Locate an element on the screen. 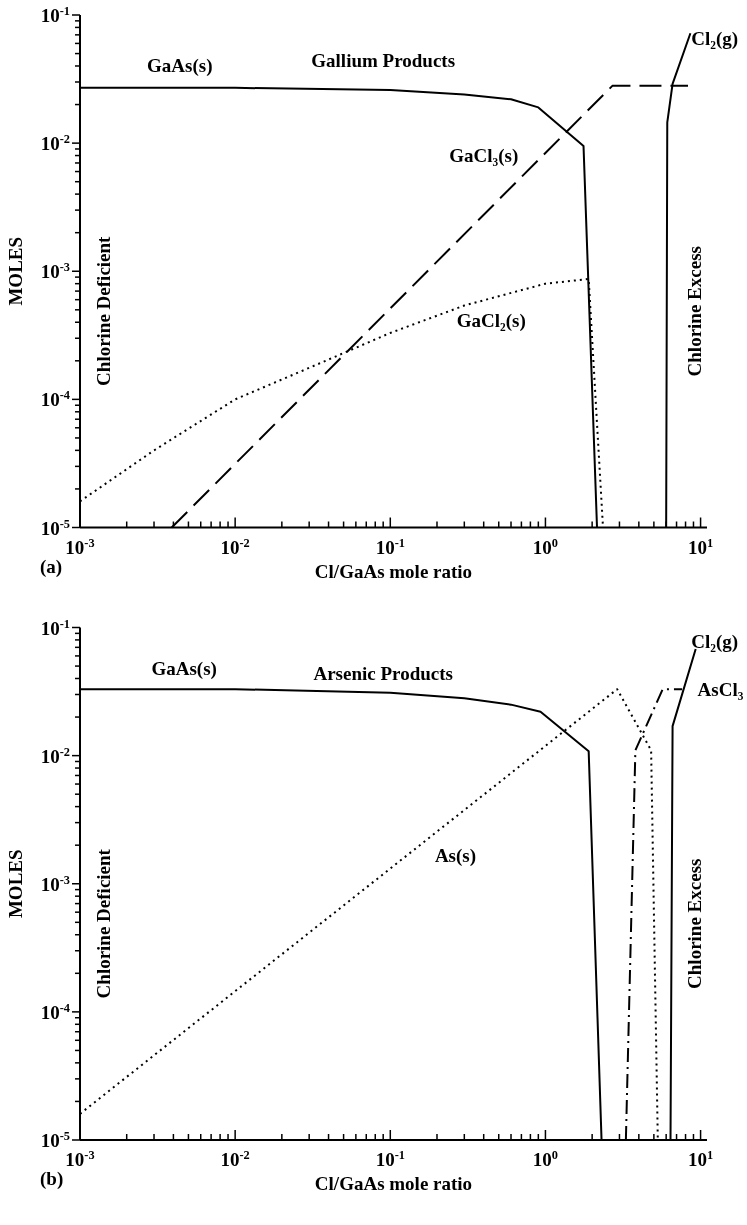 This screenshot has height=1225, width=747. text: Gallium Products is located at coordinates (383, 60).